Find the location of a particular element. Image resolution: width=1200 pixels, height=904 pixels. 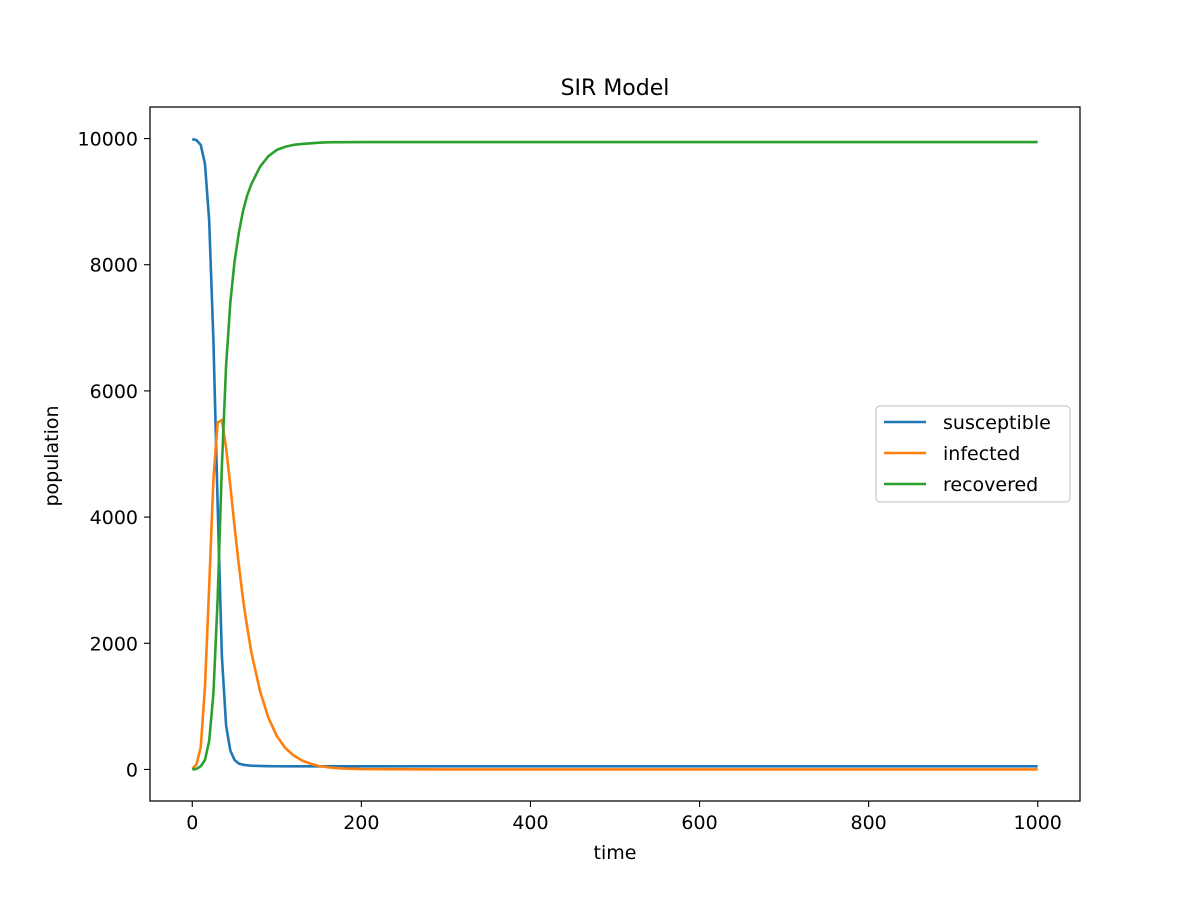

legend-entries: susceptible infected recovered is located at coordinates (967, 454).